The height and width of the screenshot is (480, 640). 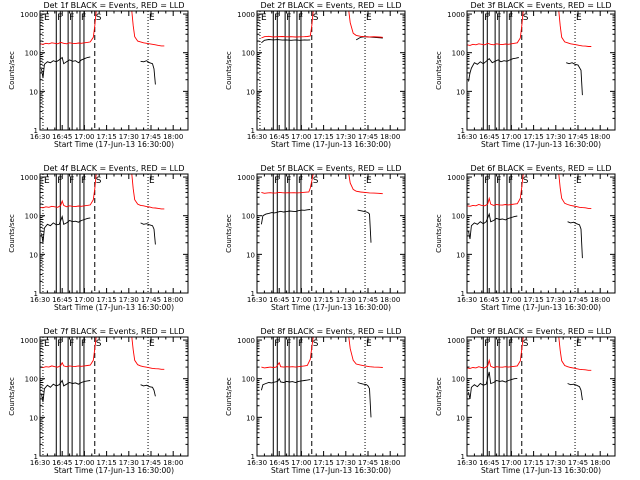 What do you see at coordinates (113, 5) in the screenshot?
I see `panel-title: Det 1f BLACK = Events, RED = LLD` at bounding box center [113, 5].